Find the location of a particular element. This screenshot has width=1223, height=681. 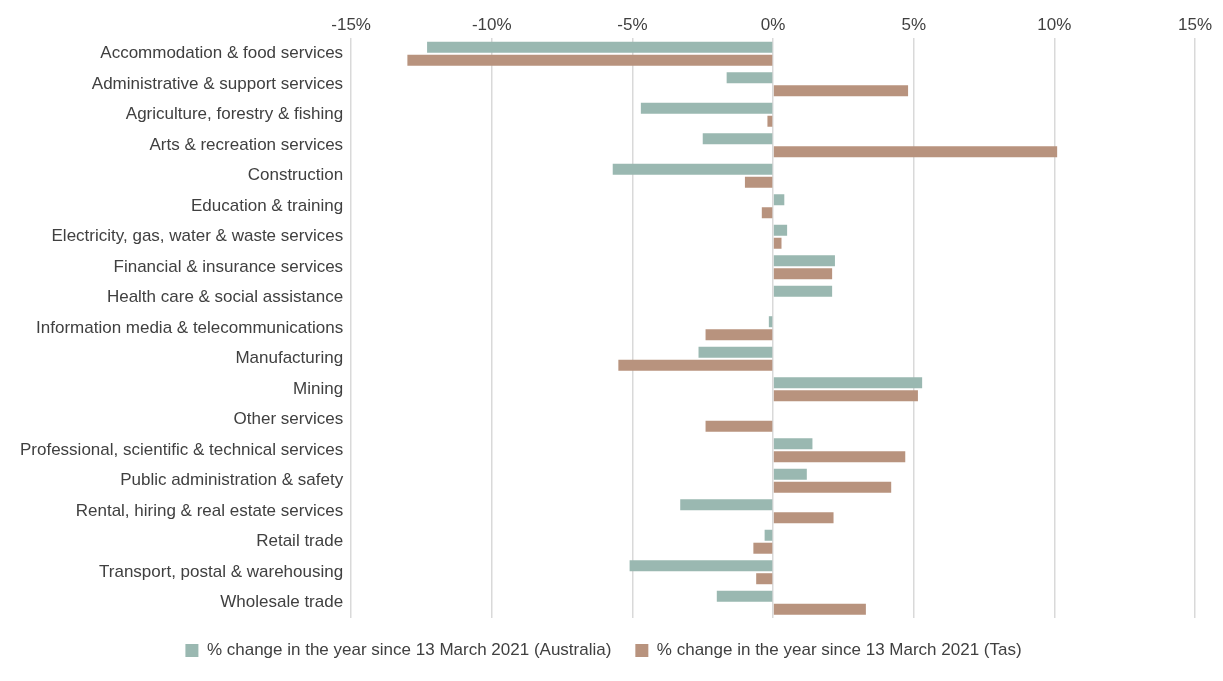

y-tick-label: Arts & recreation services is located at coordinates (246, 144).